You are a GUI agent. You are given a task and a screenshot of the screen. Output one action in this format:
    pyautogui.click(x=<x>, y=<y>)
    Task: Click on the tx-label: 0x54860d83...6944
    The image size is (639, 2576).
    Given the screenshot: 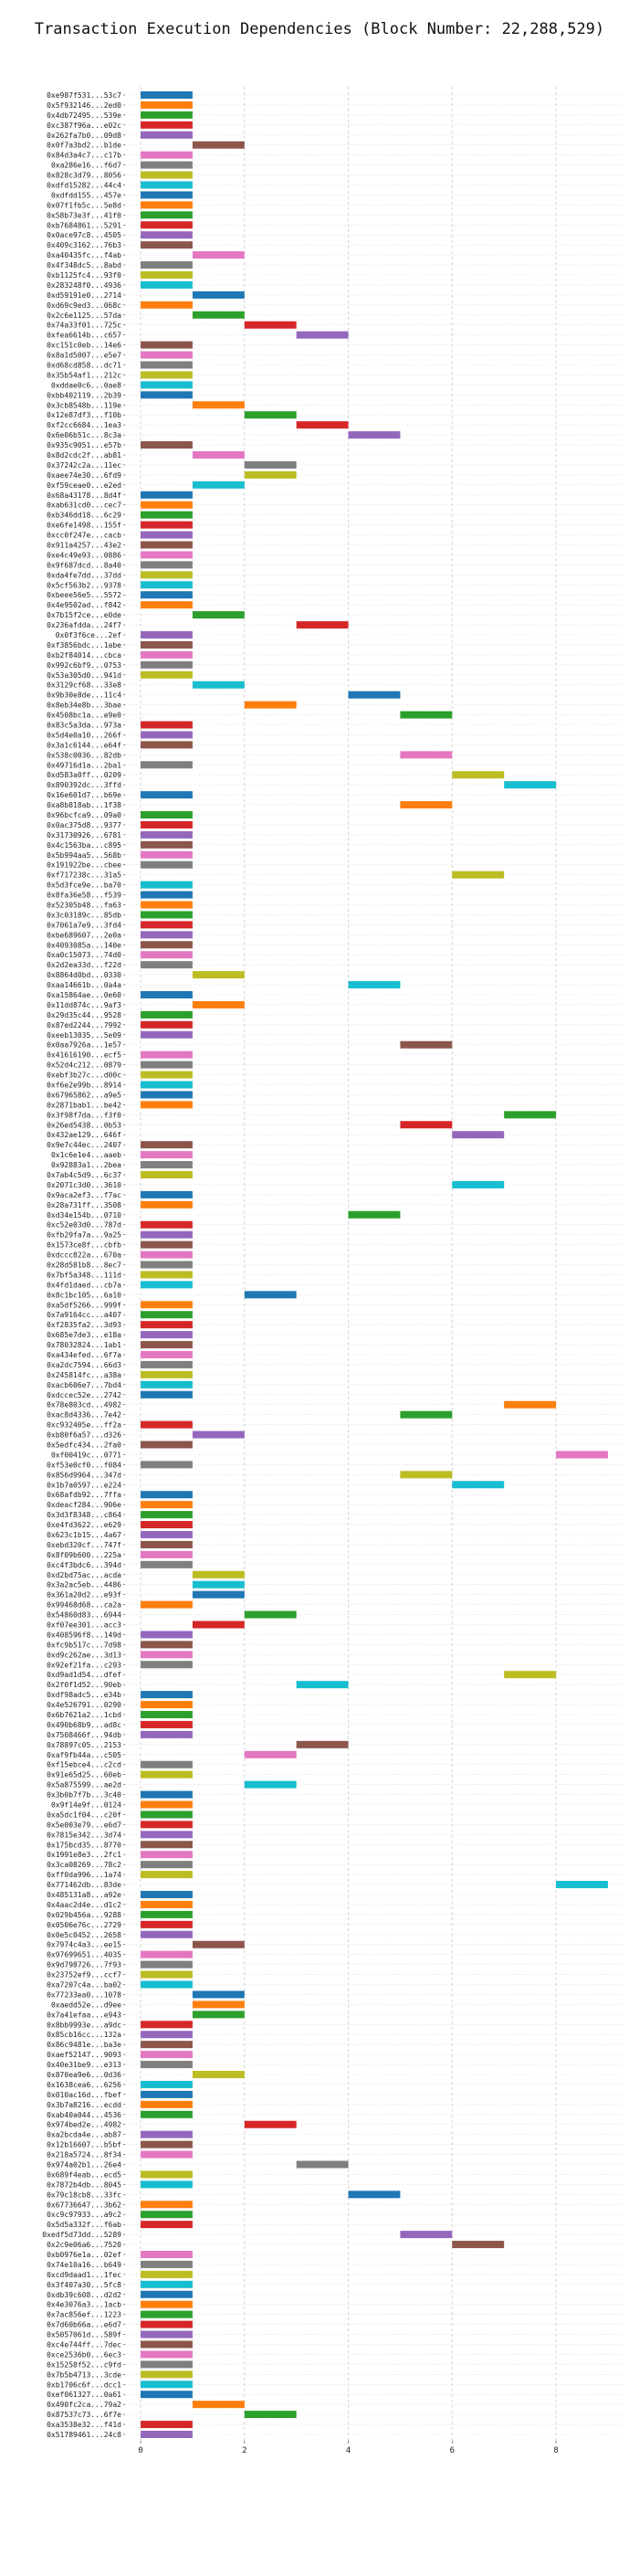 What is the action you would take?
    pyautogui.click(x=84, y=1615)
    